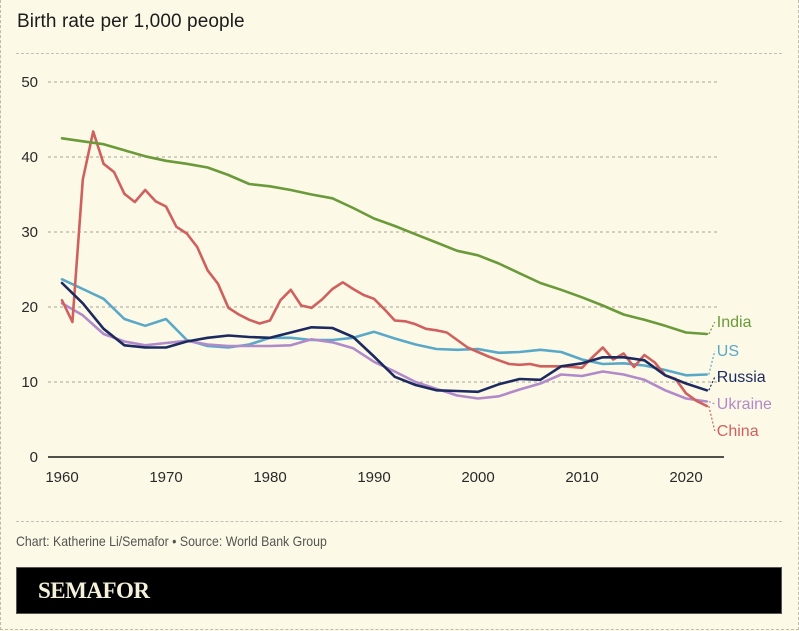 The image size is (799, 631). I want to click on chart-title: Birth rate per 1,000 people, so click(131, 21).